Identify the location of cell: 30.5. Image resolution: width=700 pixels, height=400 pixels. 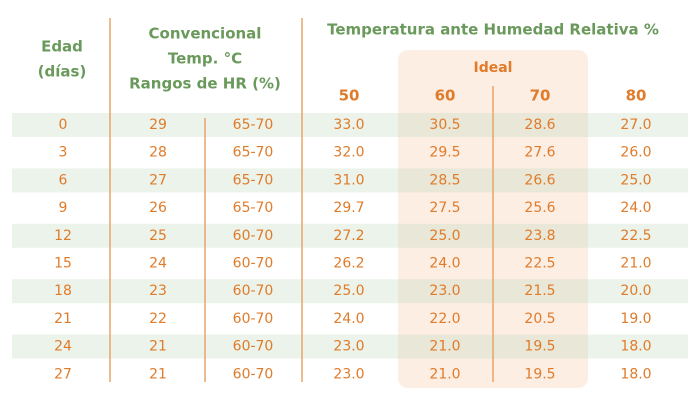
(444, 125).